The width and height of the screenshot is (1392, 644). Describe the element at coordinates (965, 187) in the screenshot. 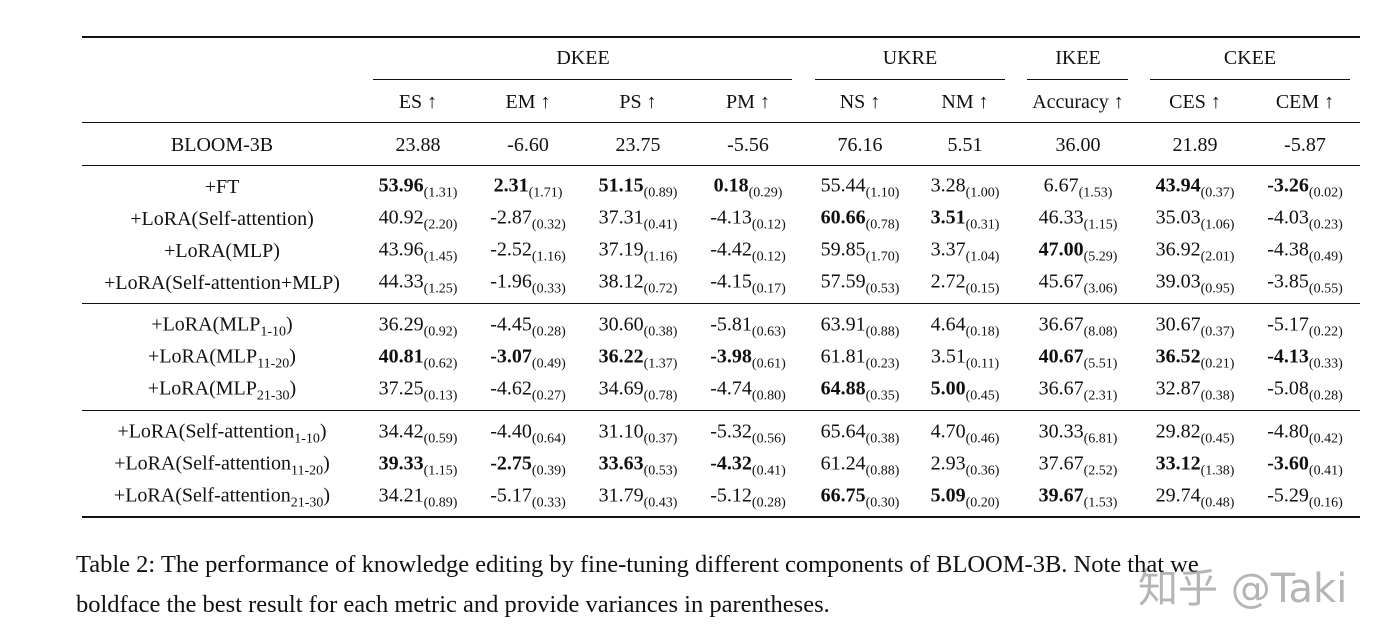

I see `cell: 3.28(1.00)` at that location.